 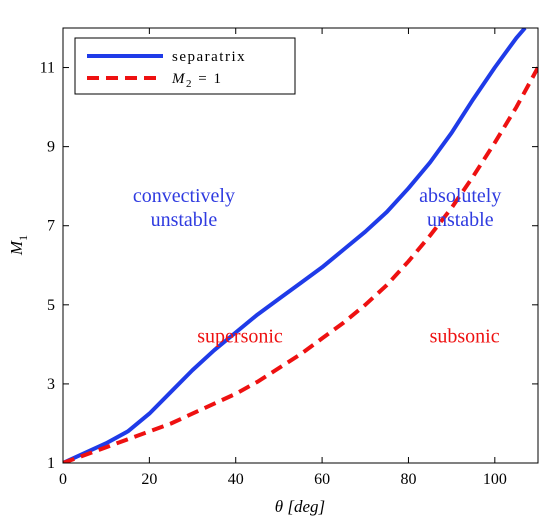 I want to click on svg-text: M1, so click(x=18, y=245).